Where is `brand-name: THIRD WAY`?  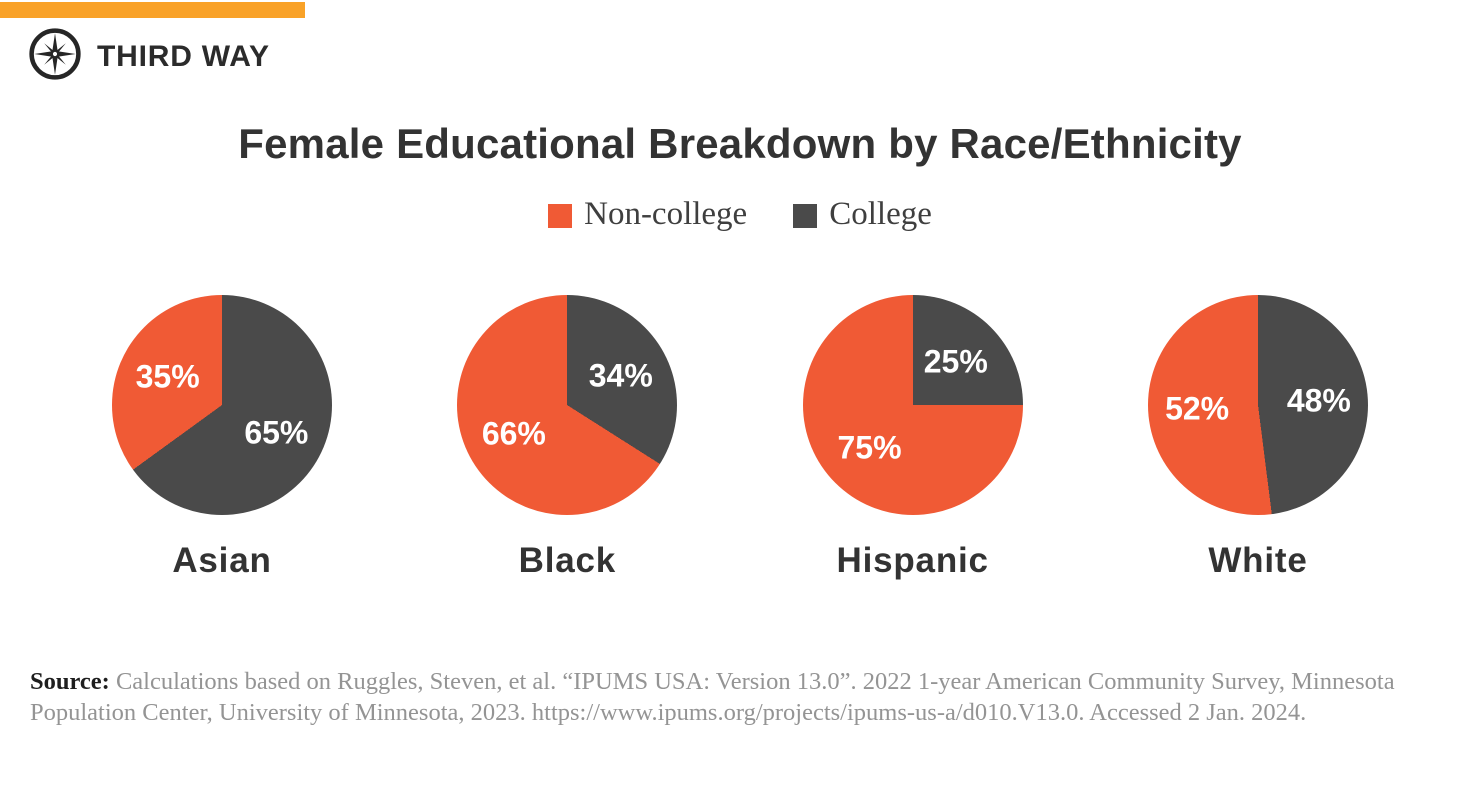
brand-name: THIRD WAY is located at coordinates (183, 56).